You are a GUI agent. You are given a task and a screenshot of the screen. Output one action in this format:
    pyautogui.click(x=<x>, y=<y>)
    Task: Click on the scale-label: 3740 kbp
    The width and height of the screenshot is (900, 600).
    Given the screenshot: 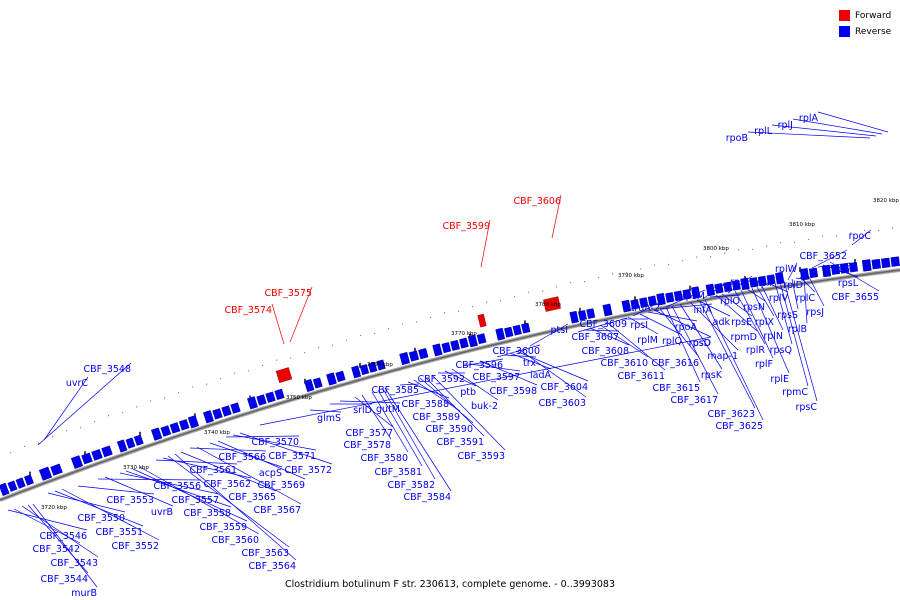 What is the action you would take?
    pyautogui.click(x=217, y=433)
    